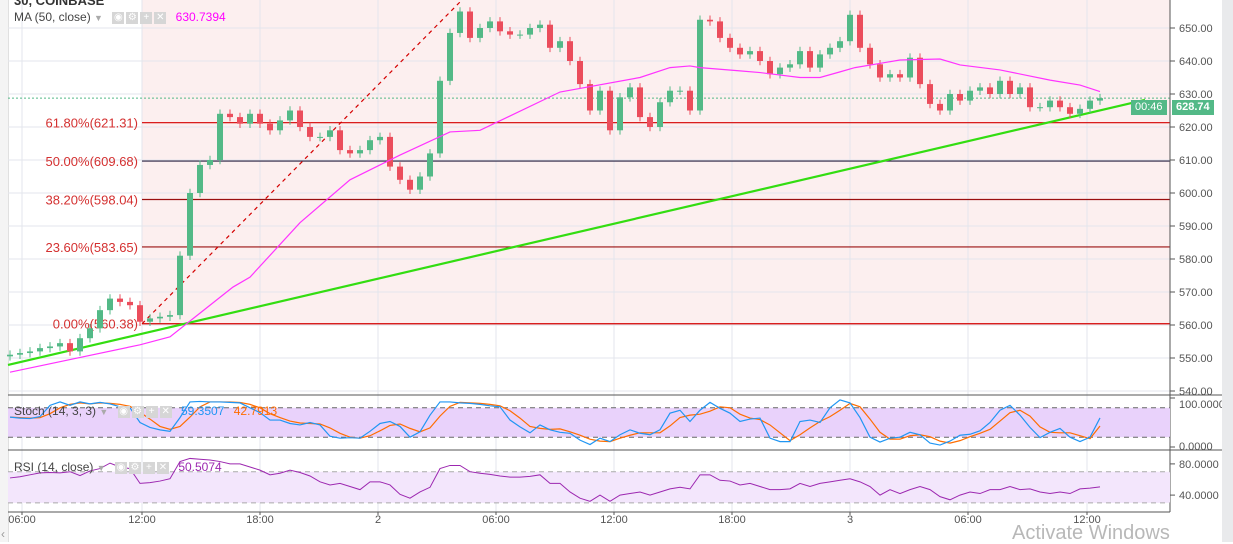 This screenshot has height=544, width=1233. I want to click on stoch-axis-label: 100.0000, so click(1202, 405).